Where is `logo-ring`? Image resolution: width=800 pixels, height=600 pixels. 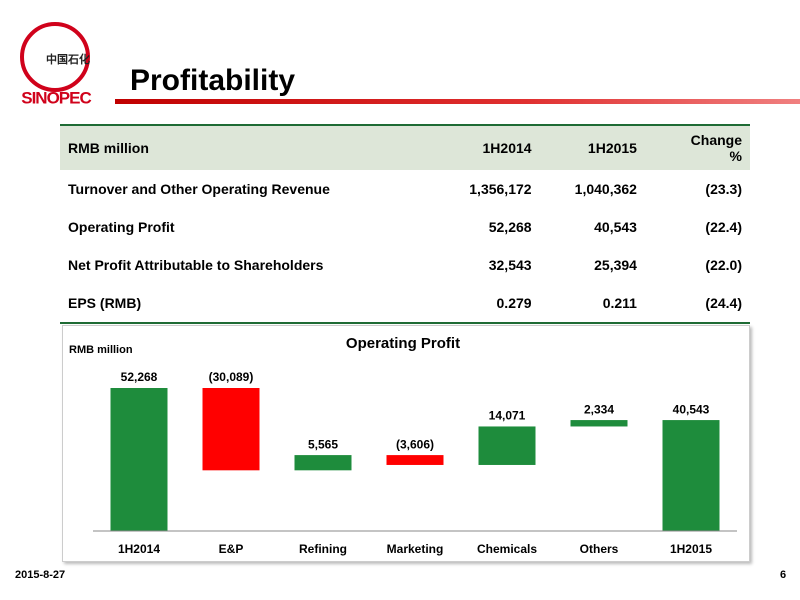
logo-ring is located at coordinates (55, 57).